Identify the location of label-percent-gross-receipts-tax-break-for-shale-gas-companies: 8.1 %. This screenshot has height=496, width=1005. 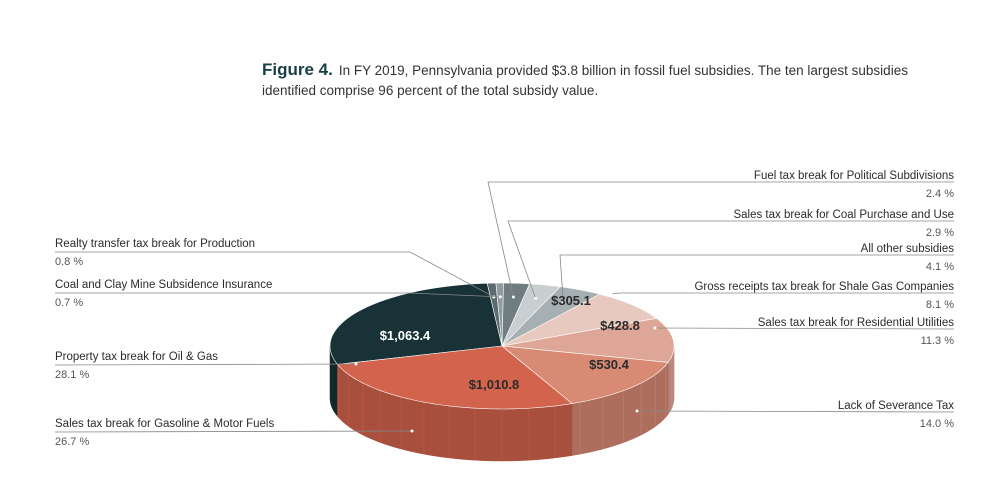
(940, 305).